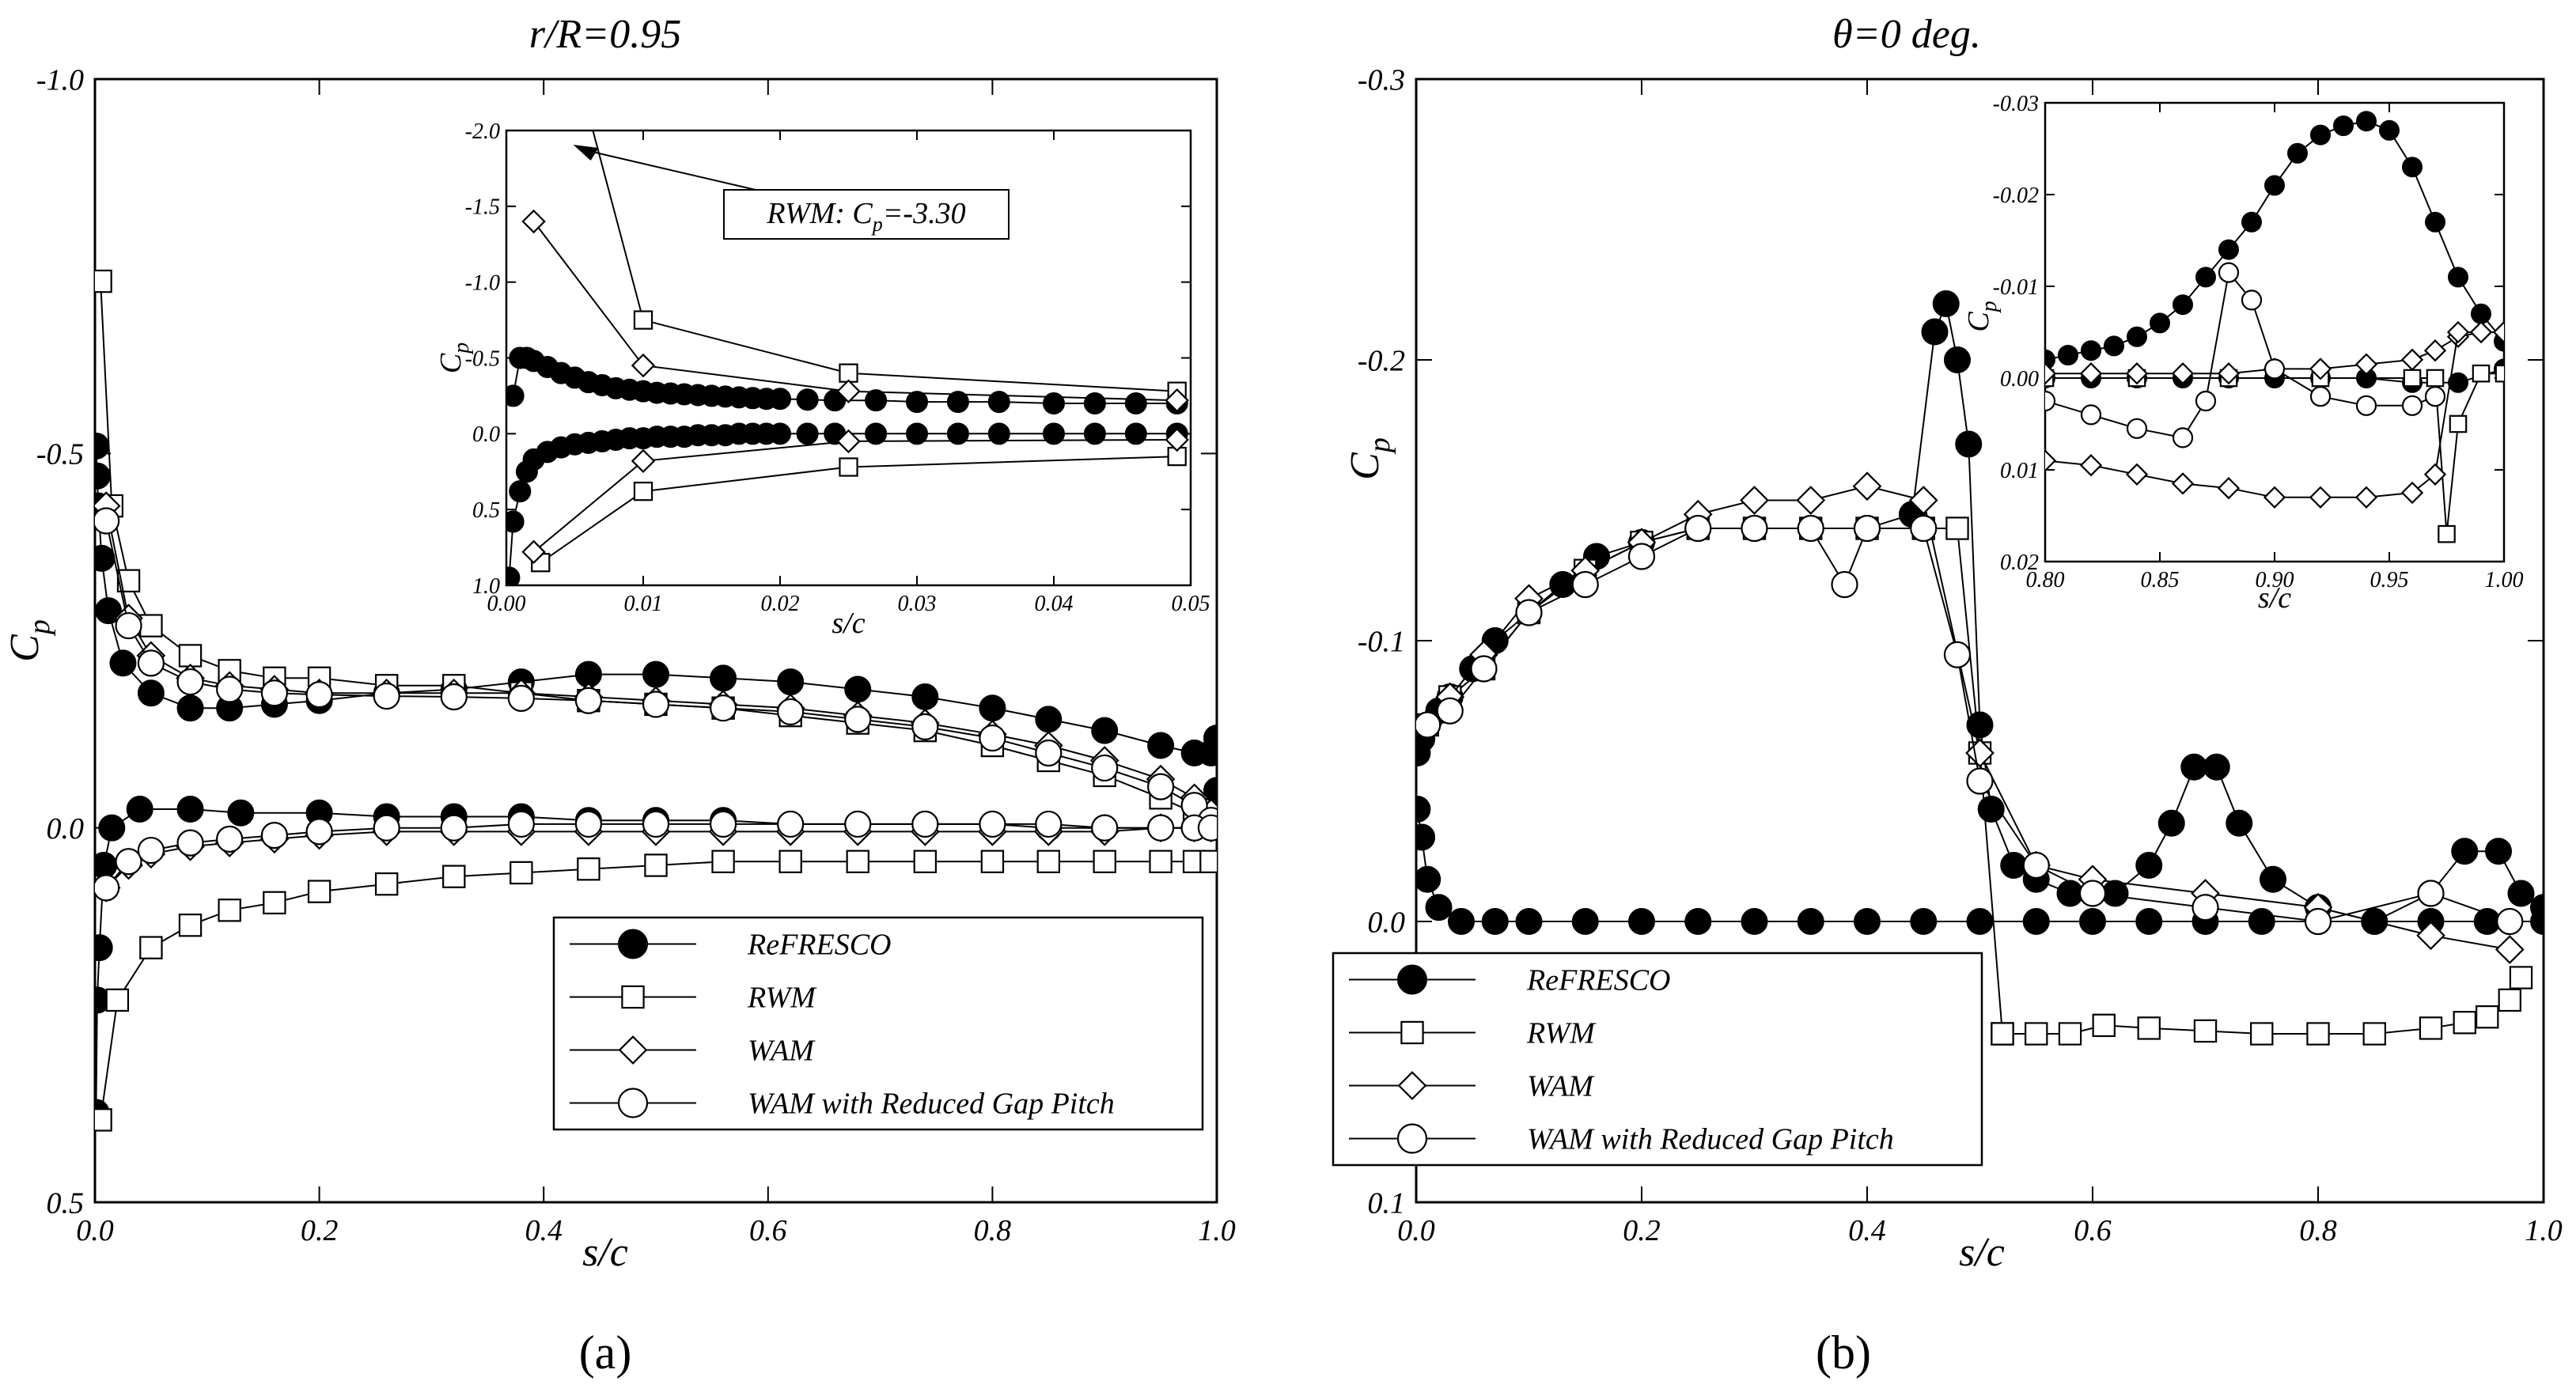  Describe the element at coordinates (1369, 458) in the screenshot. I see `chart-b-ylabel: Cp` at that location.